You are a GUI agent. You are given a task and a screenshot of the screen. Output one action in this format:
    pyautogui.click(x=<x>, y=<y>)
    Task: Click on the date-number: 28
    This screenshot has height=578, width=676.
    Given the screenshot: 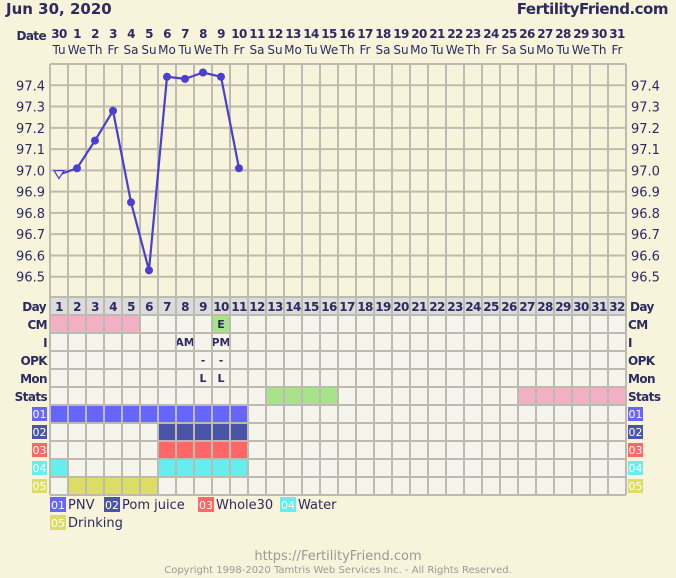 What is the action you would take?
    pyautogui.click(x=563, y=34)
    